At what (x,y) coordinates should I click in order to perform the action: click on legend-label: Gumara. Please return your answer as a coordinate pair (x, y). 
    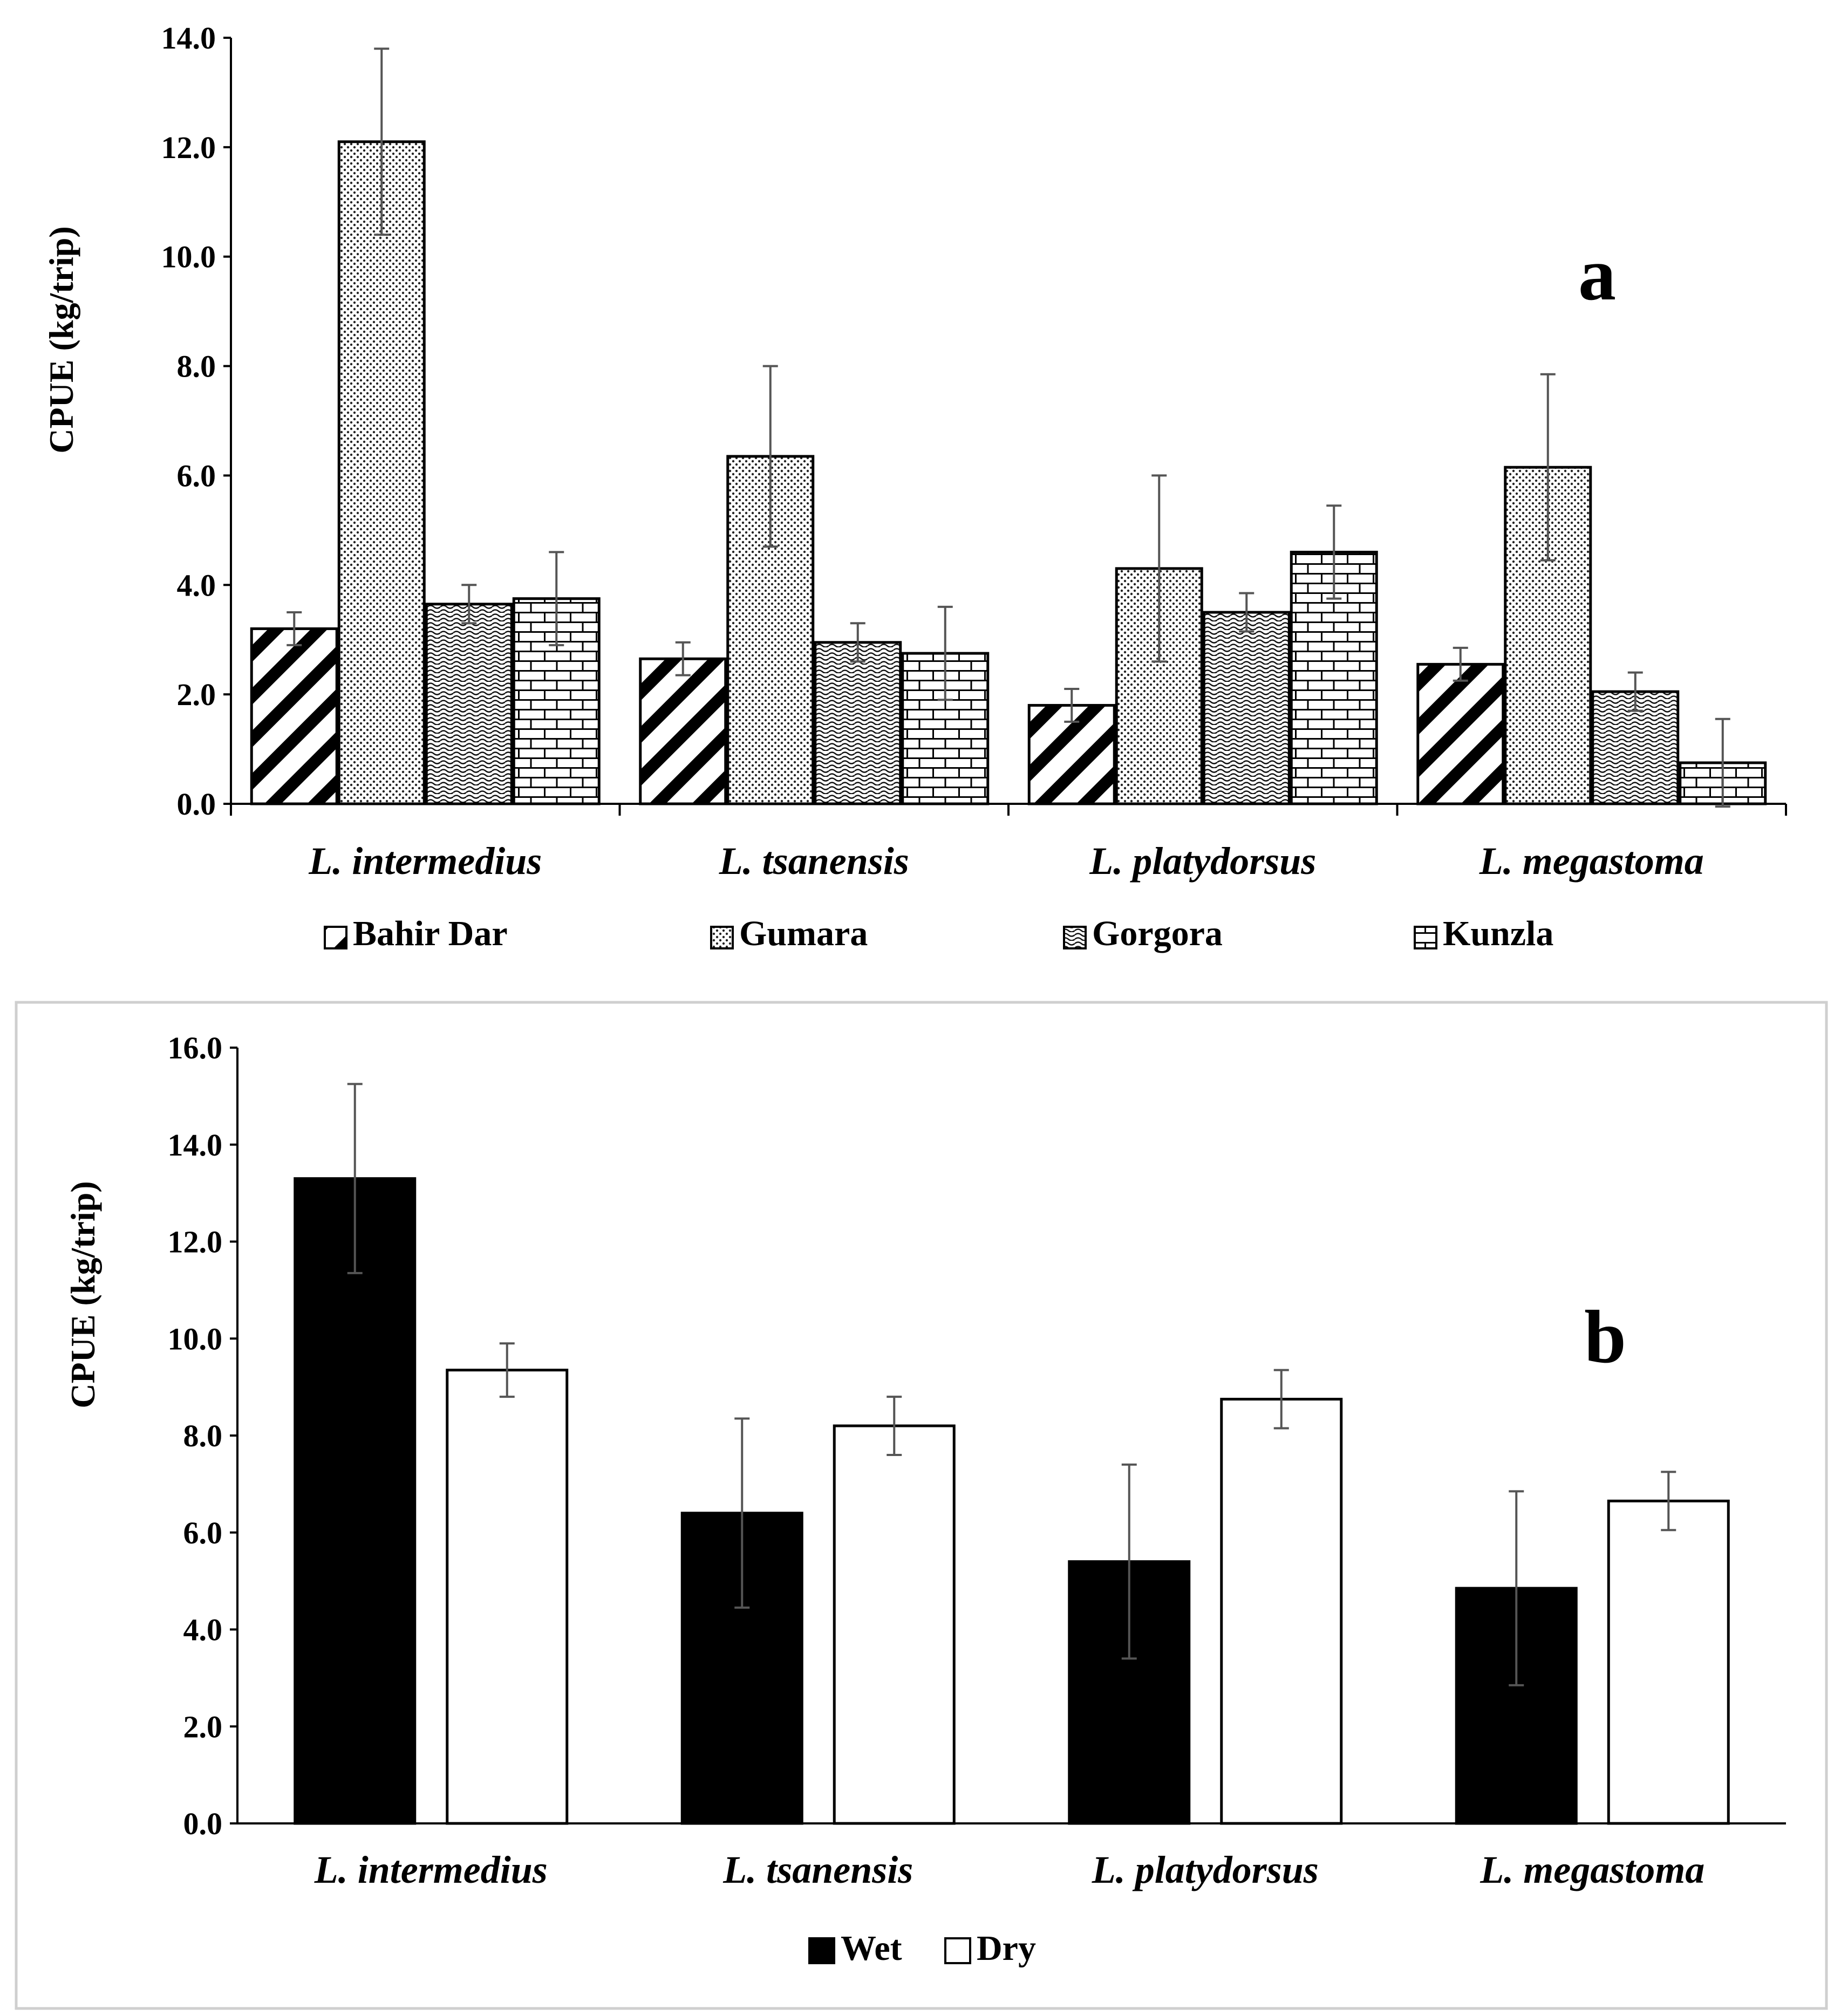
    Looking at the image, I should click on (803, 934).